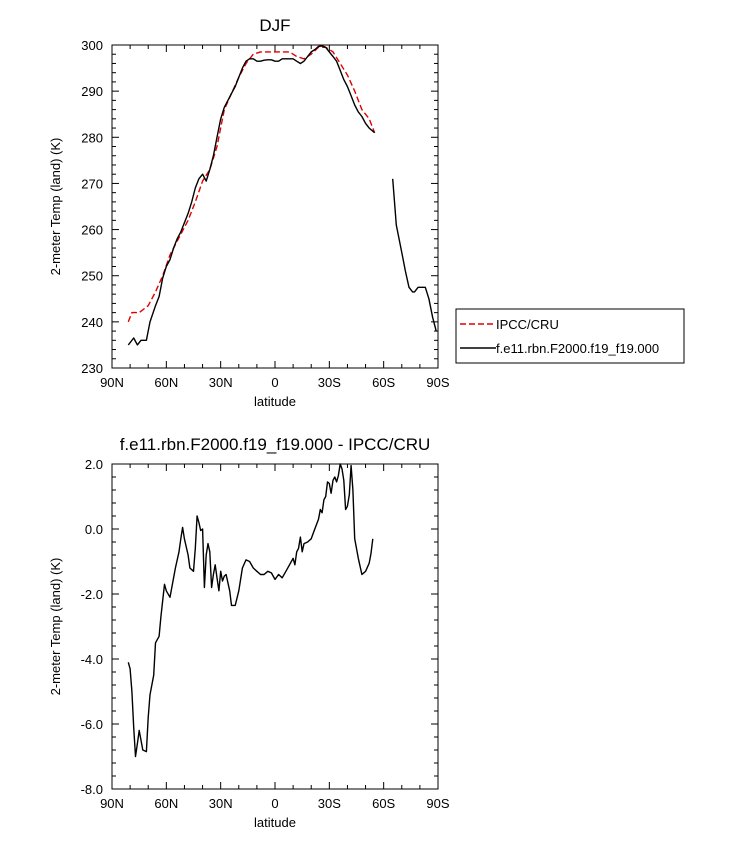 This screenshot has width=733, height=850. Describe the element at coordinates (527, 324) in the screenshot. I see `legend-label-1: IPCC/CRU` at that location.